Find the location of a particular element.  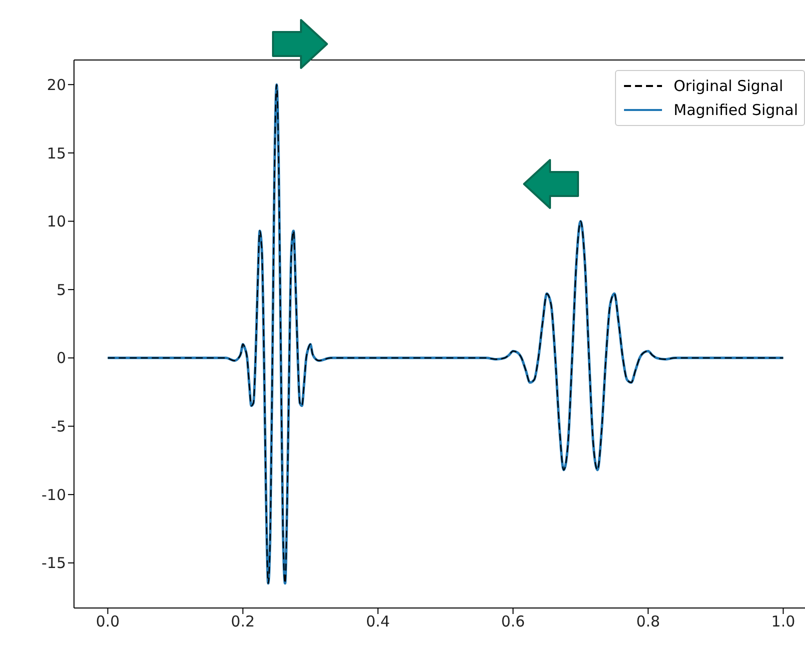

y-tick-label: -5 is located at coordinates (58, 427).